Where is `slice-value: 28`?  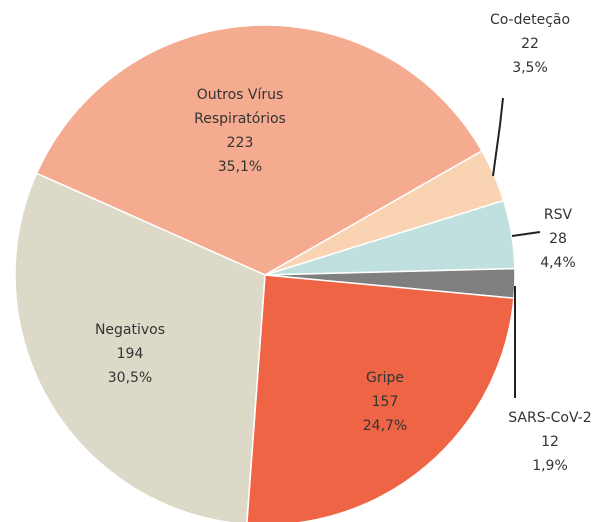
slice-value: 28 is located at coordinates (558, 239).